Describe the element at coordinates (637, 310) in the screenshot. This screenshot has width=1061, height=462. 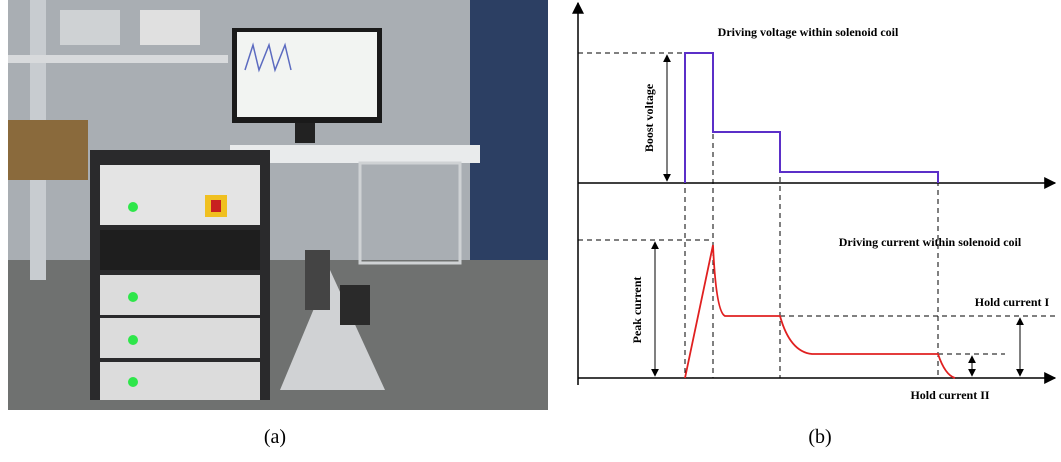
I see `peak-current-label: Peak current` at that location.